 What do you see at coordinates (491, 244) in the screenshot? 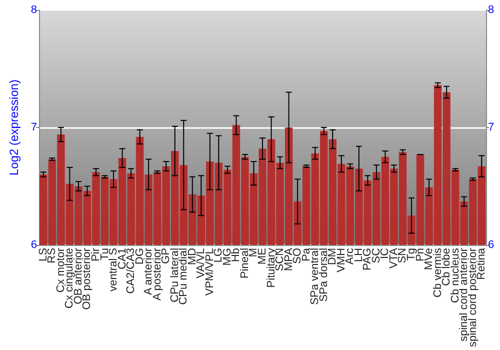
I see `y2-tick-label: 6` at bounding box center [491, 244].